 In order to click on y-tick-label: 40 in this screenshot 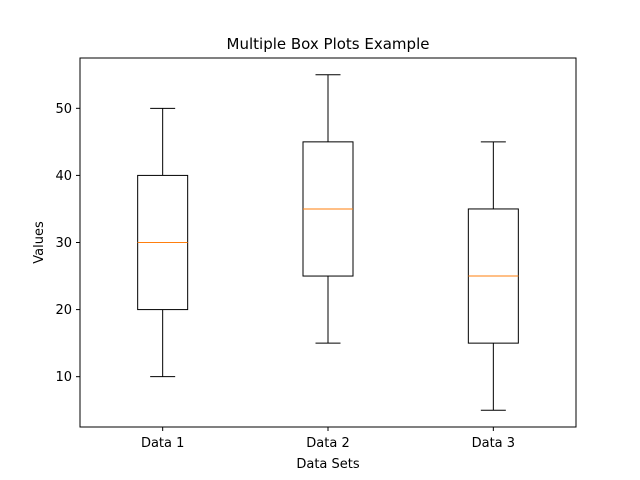, I will do `click(63, 176)`.